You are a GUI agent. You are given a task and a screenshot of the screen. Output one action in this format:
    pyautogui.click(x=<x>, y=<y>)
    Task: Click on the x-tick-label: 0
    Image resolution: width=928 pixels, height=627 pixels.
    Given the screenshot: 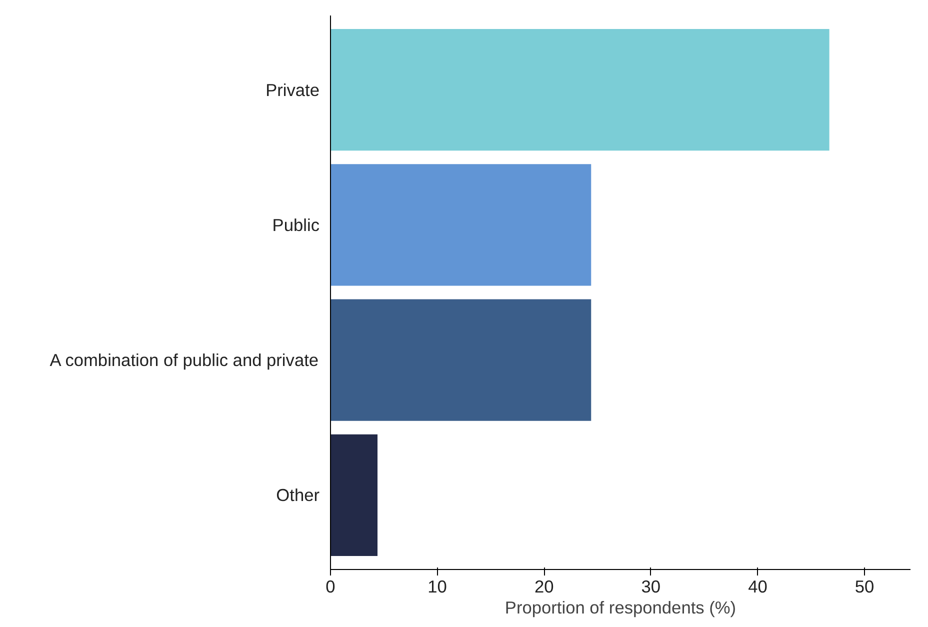 What is the action you would take?
    pyautogui.click(x=331, y=586)
    